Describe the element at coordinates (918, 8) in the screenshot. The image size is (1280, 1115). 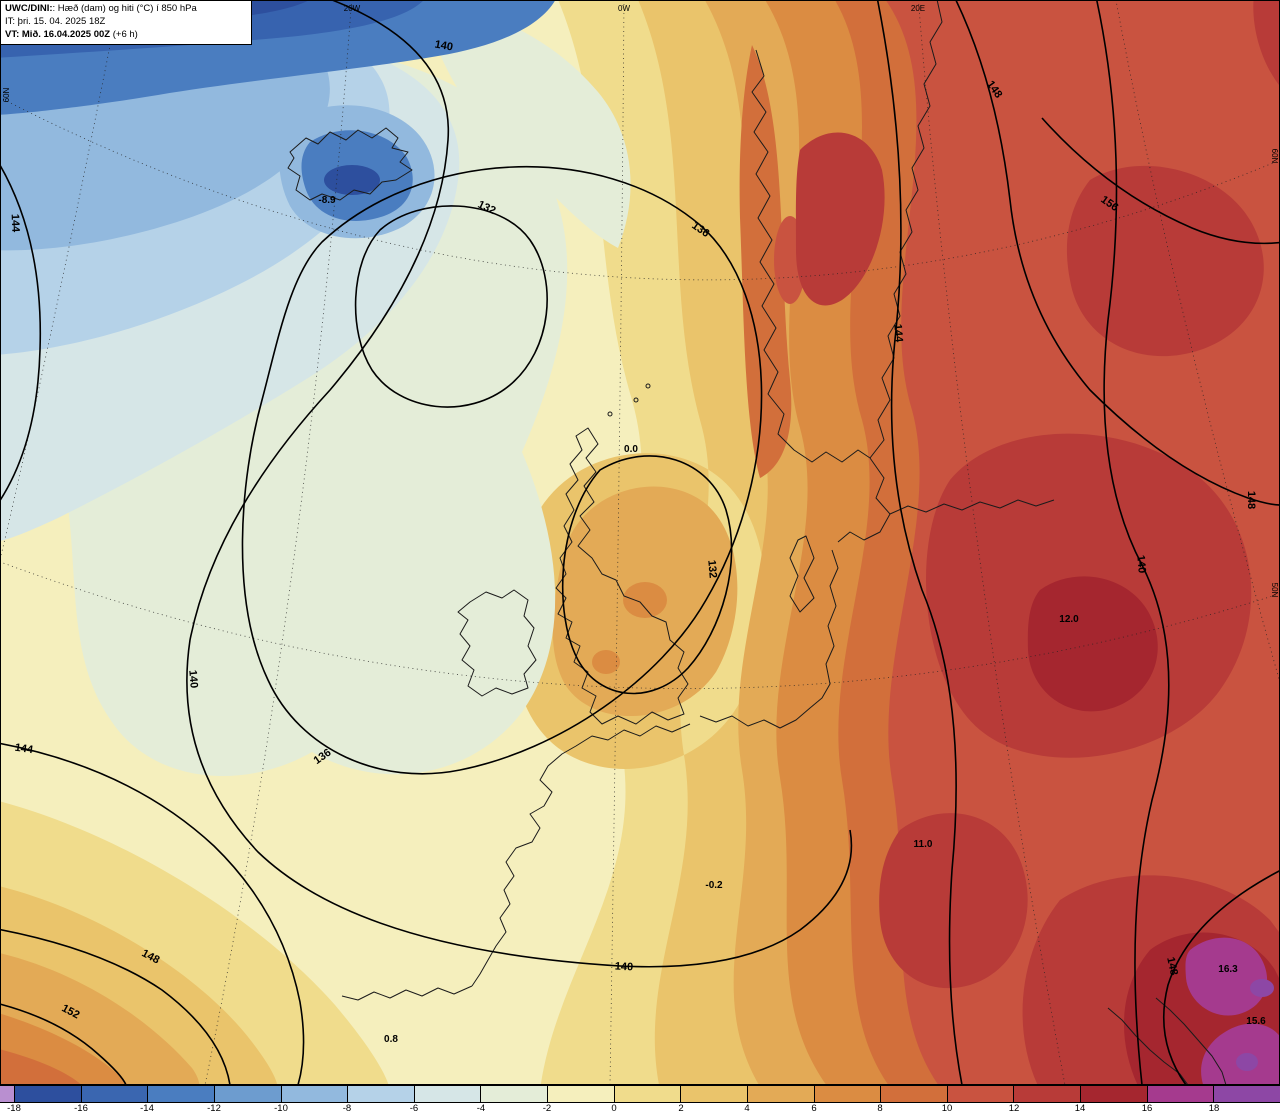
I see `grid-label-top: 20E` at that location.